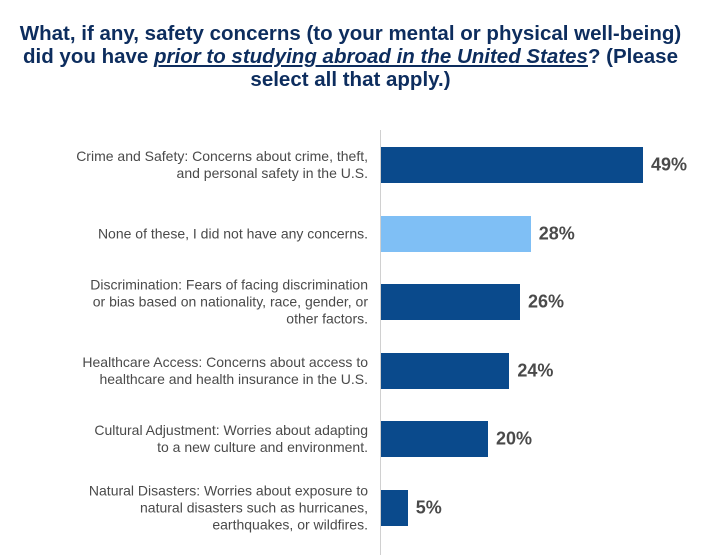 The height and width of the screenshot is (560, 701). Describe the element at coordinates (535, 370) in the screenshot. I see `value-label: 24%` at that location.